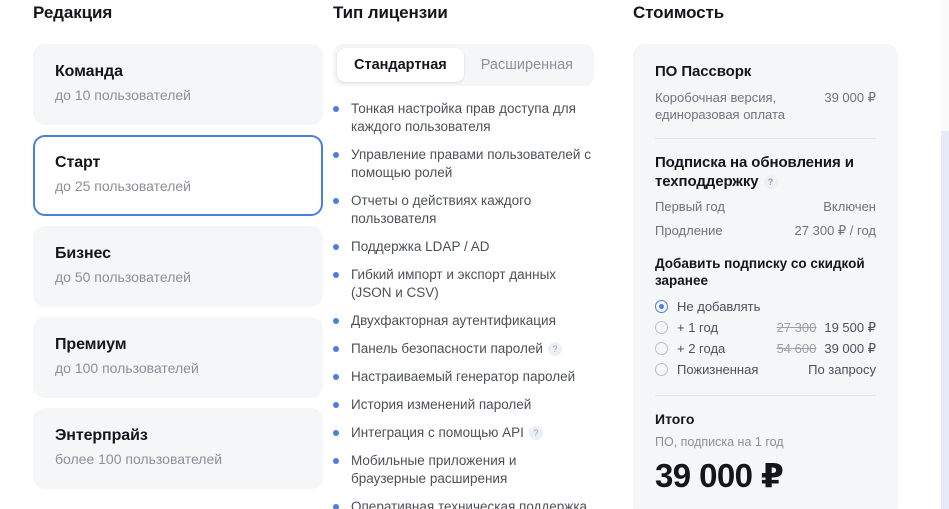  Describe the element at coordinates (679, 12) in the screenshot. I see `price-column-title: Стоимость` at that location.